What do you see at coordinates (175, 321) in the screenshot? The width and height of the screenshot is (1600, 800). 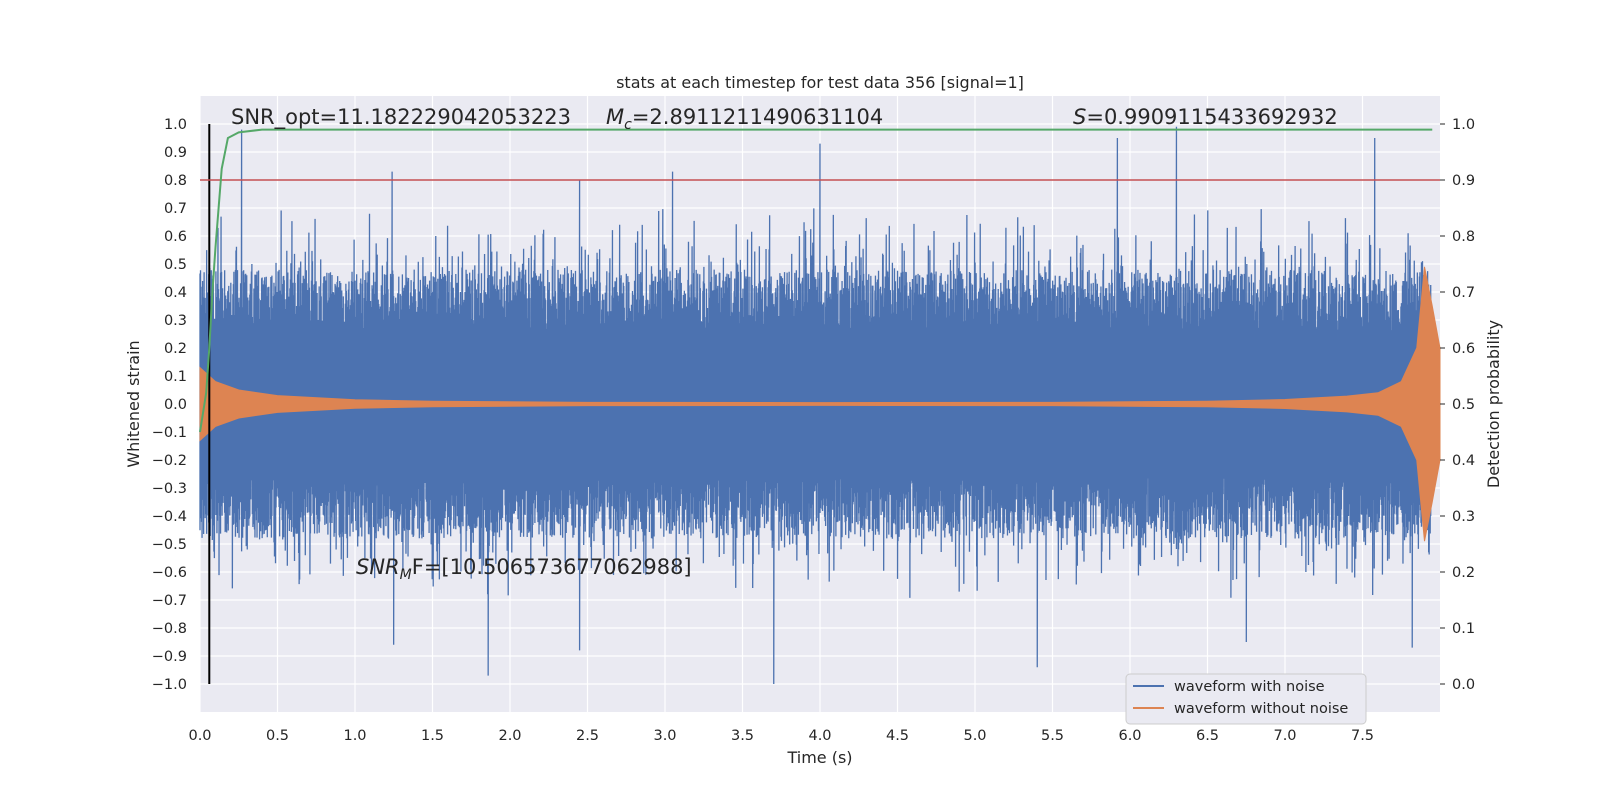 I see `y-tick-label: 0.3` at bounding box center [175, 321].